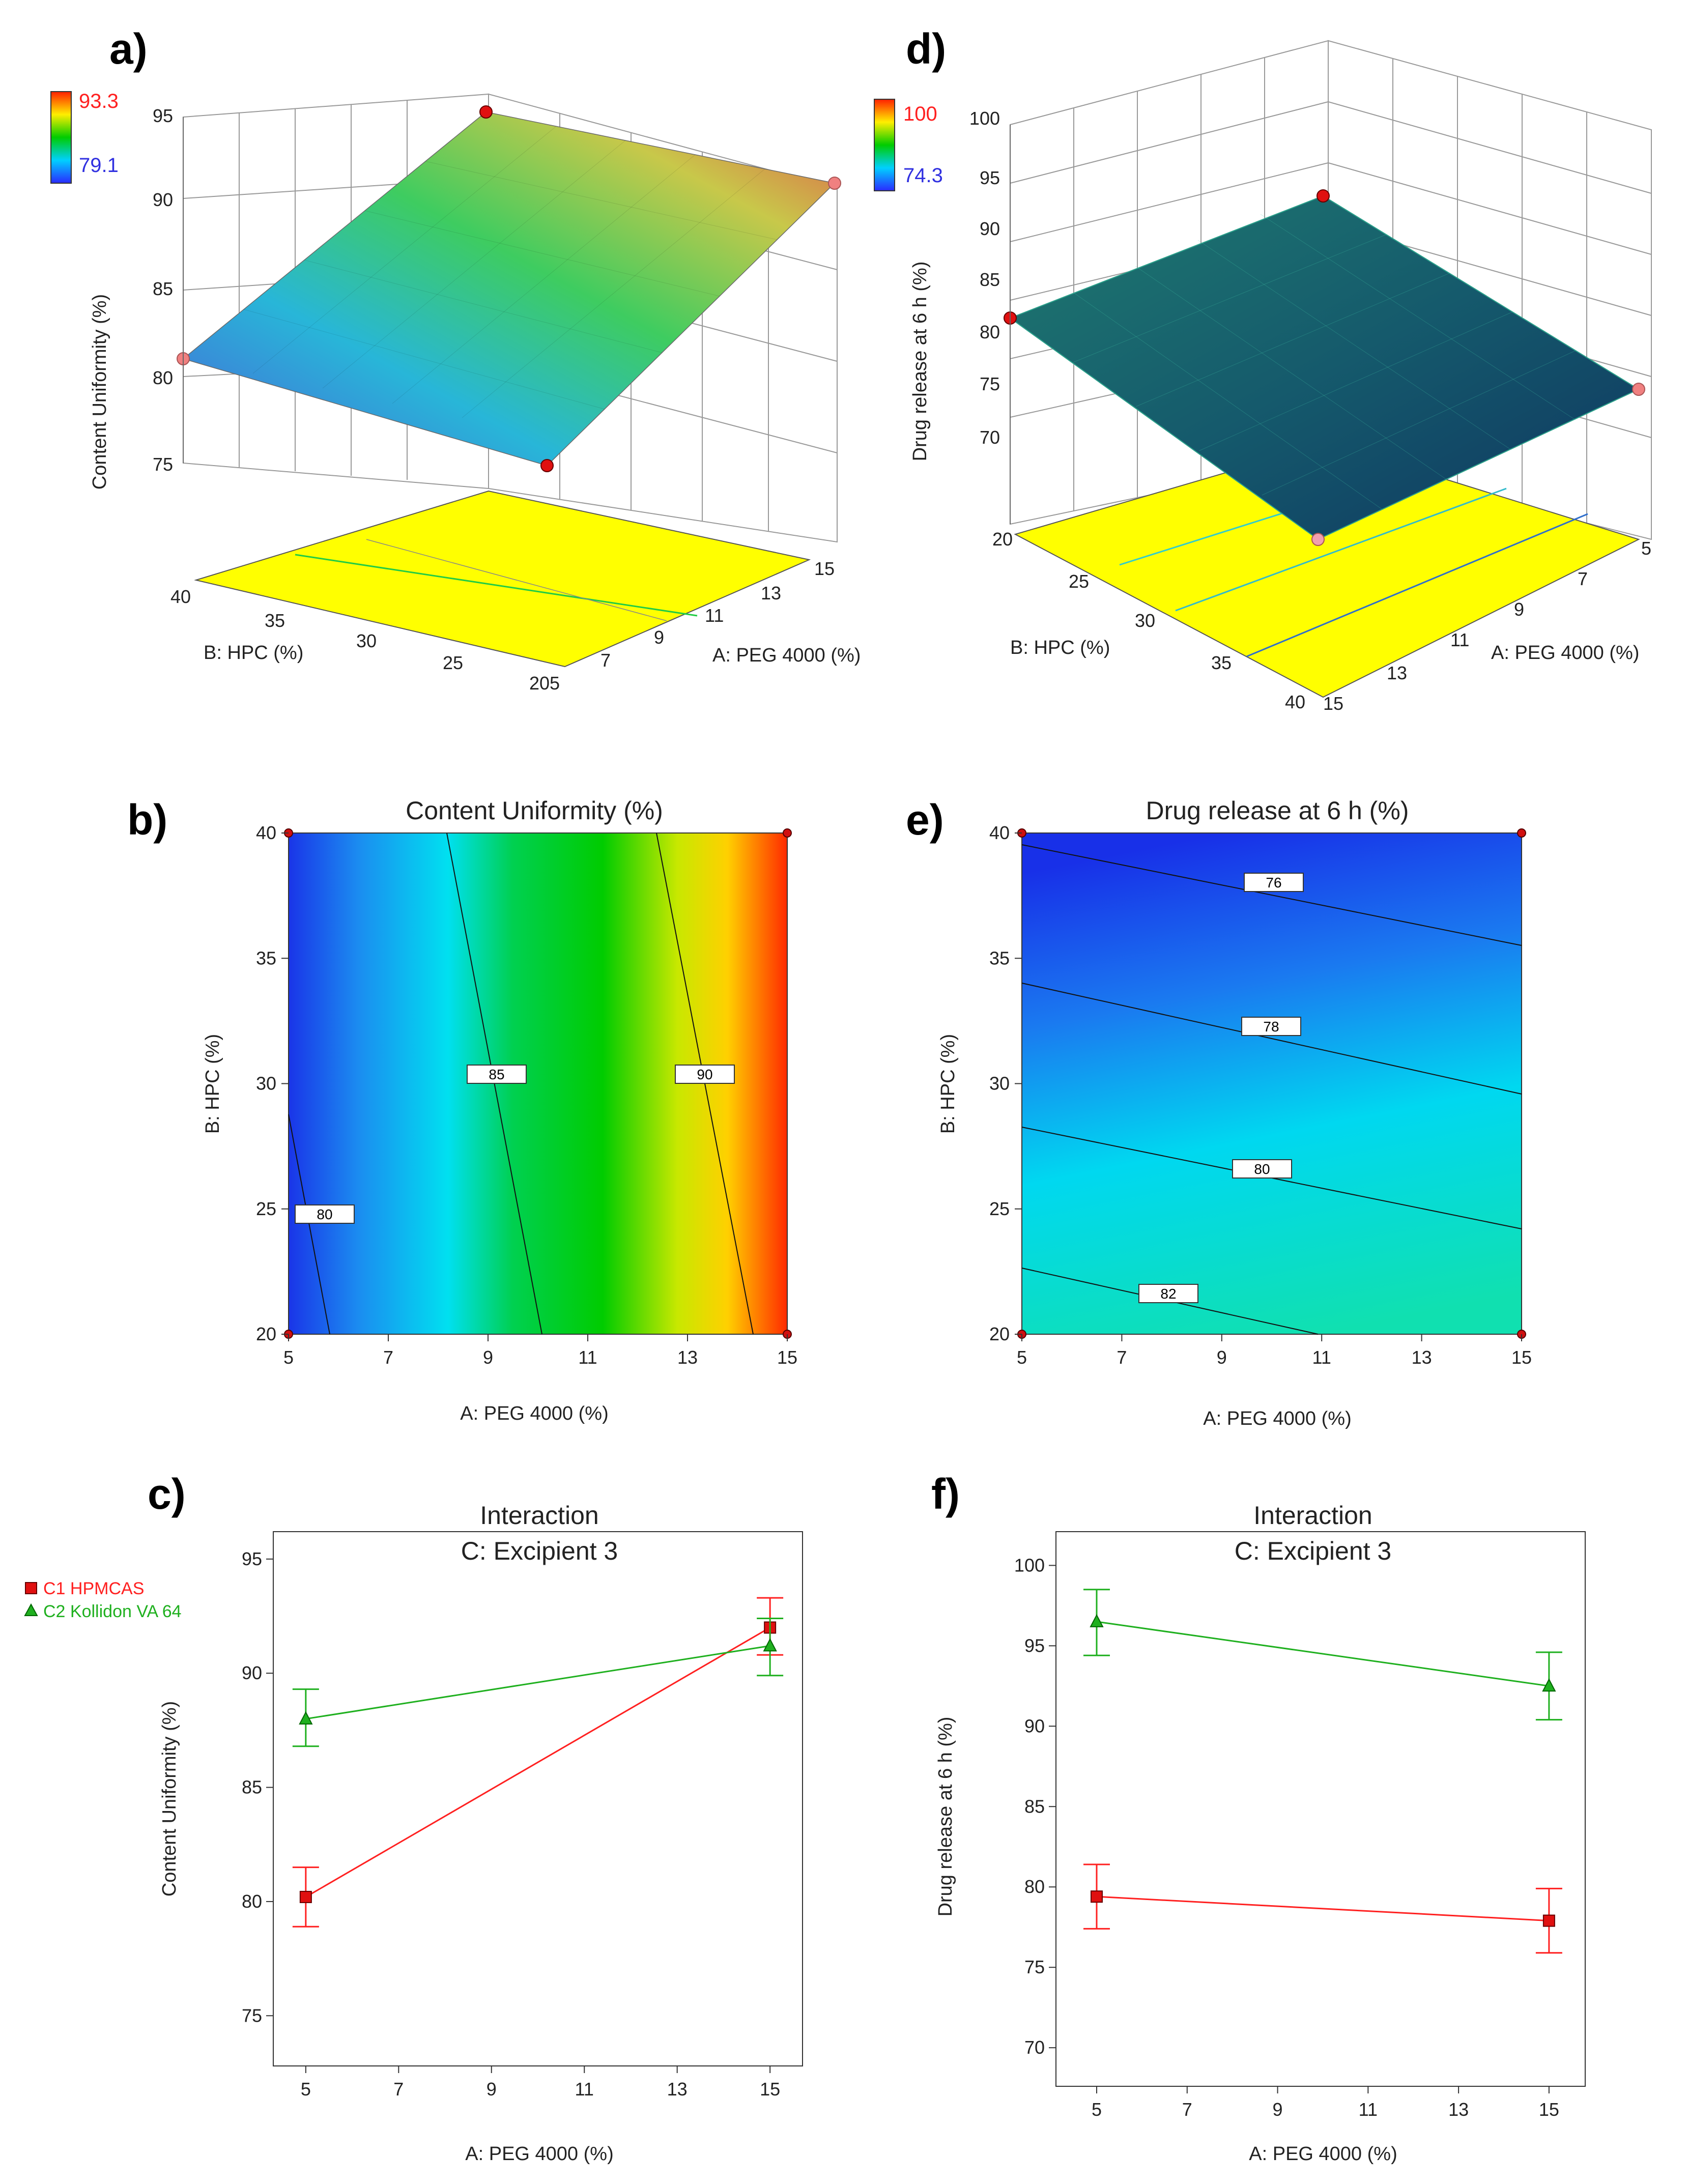 This screenshot has height=2184, width=1688. Describe the element at coordinates (1327, 570) in the screenshot. I see `floor-d` at that location.